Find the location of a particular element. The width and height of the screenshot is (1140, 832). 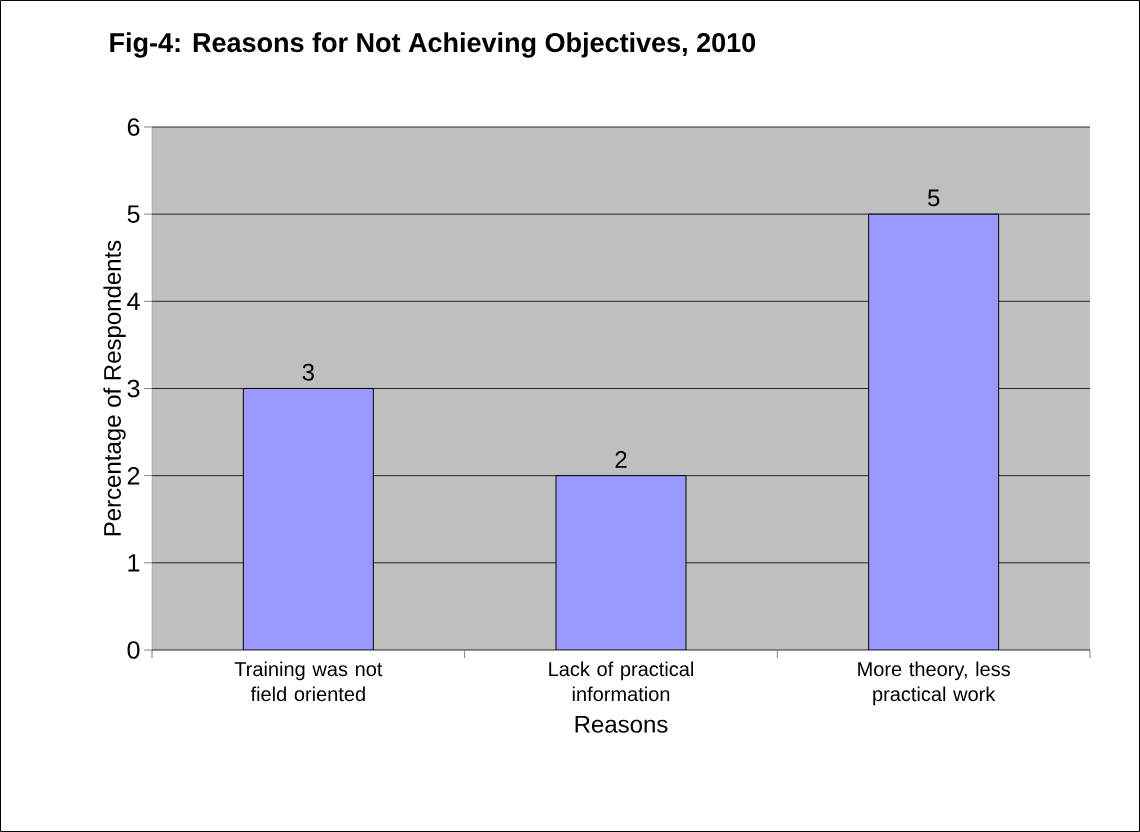

y-tick-label: 4 is located at coordinates (133, 301).